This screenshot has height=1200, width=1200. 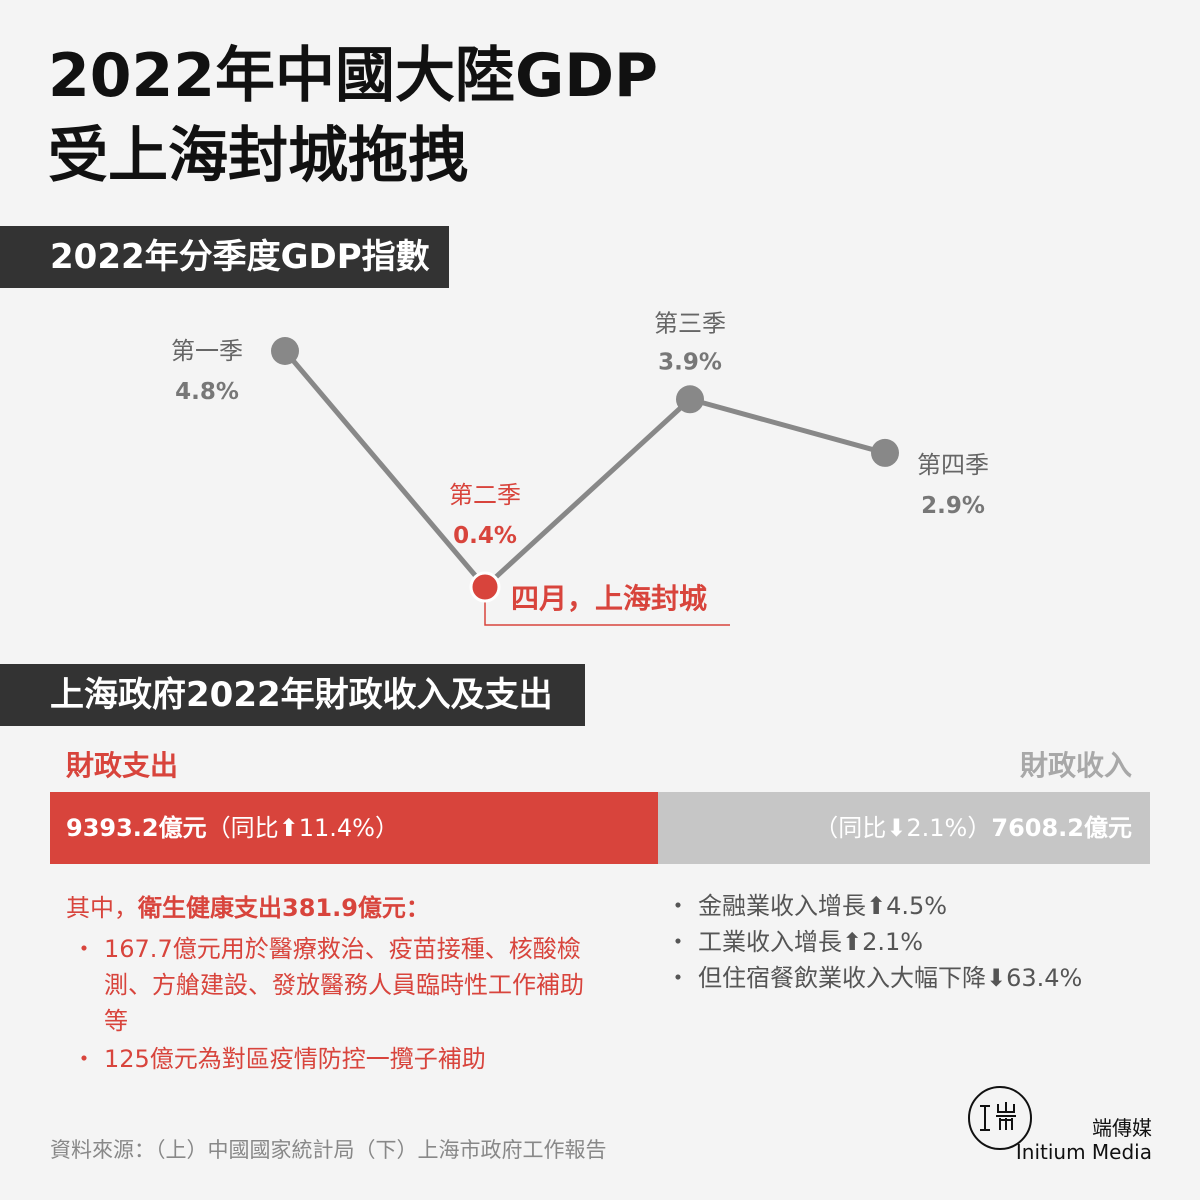 I want to click on expenditure-amount: 9393.2億元, so click(x=136, y=828).